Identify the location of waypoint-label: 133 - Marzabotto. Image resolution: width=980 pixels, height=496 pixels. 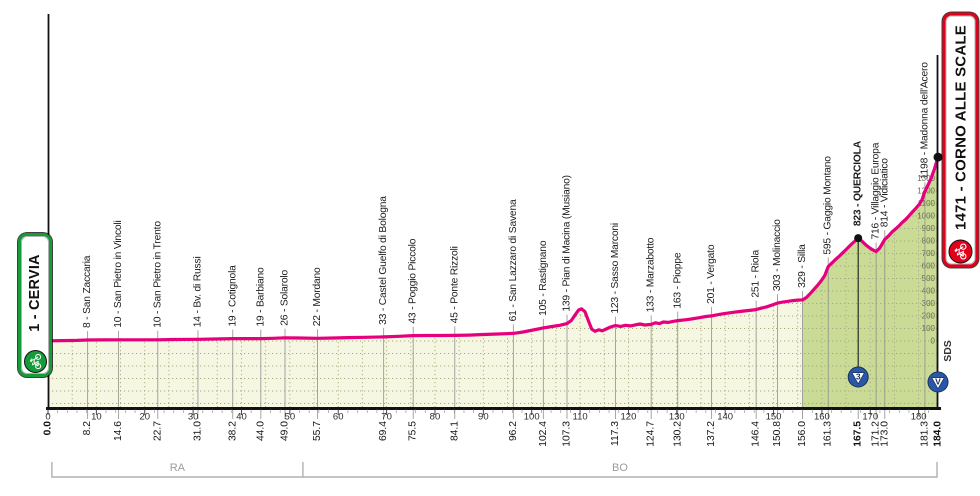
(651, 274).